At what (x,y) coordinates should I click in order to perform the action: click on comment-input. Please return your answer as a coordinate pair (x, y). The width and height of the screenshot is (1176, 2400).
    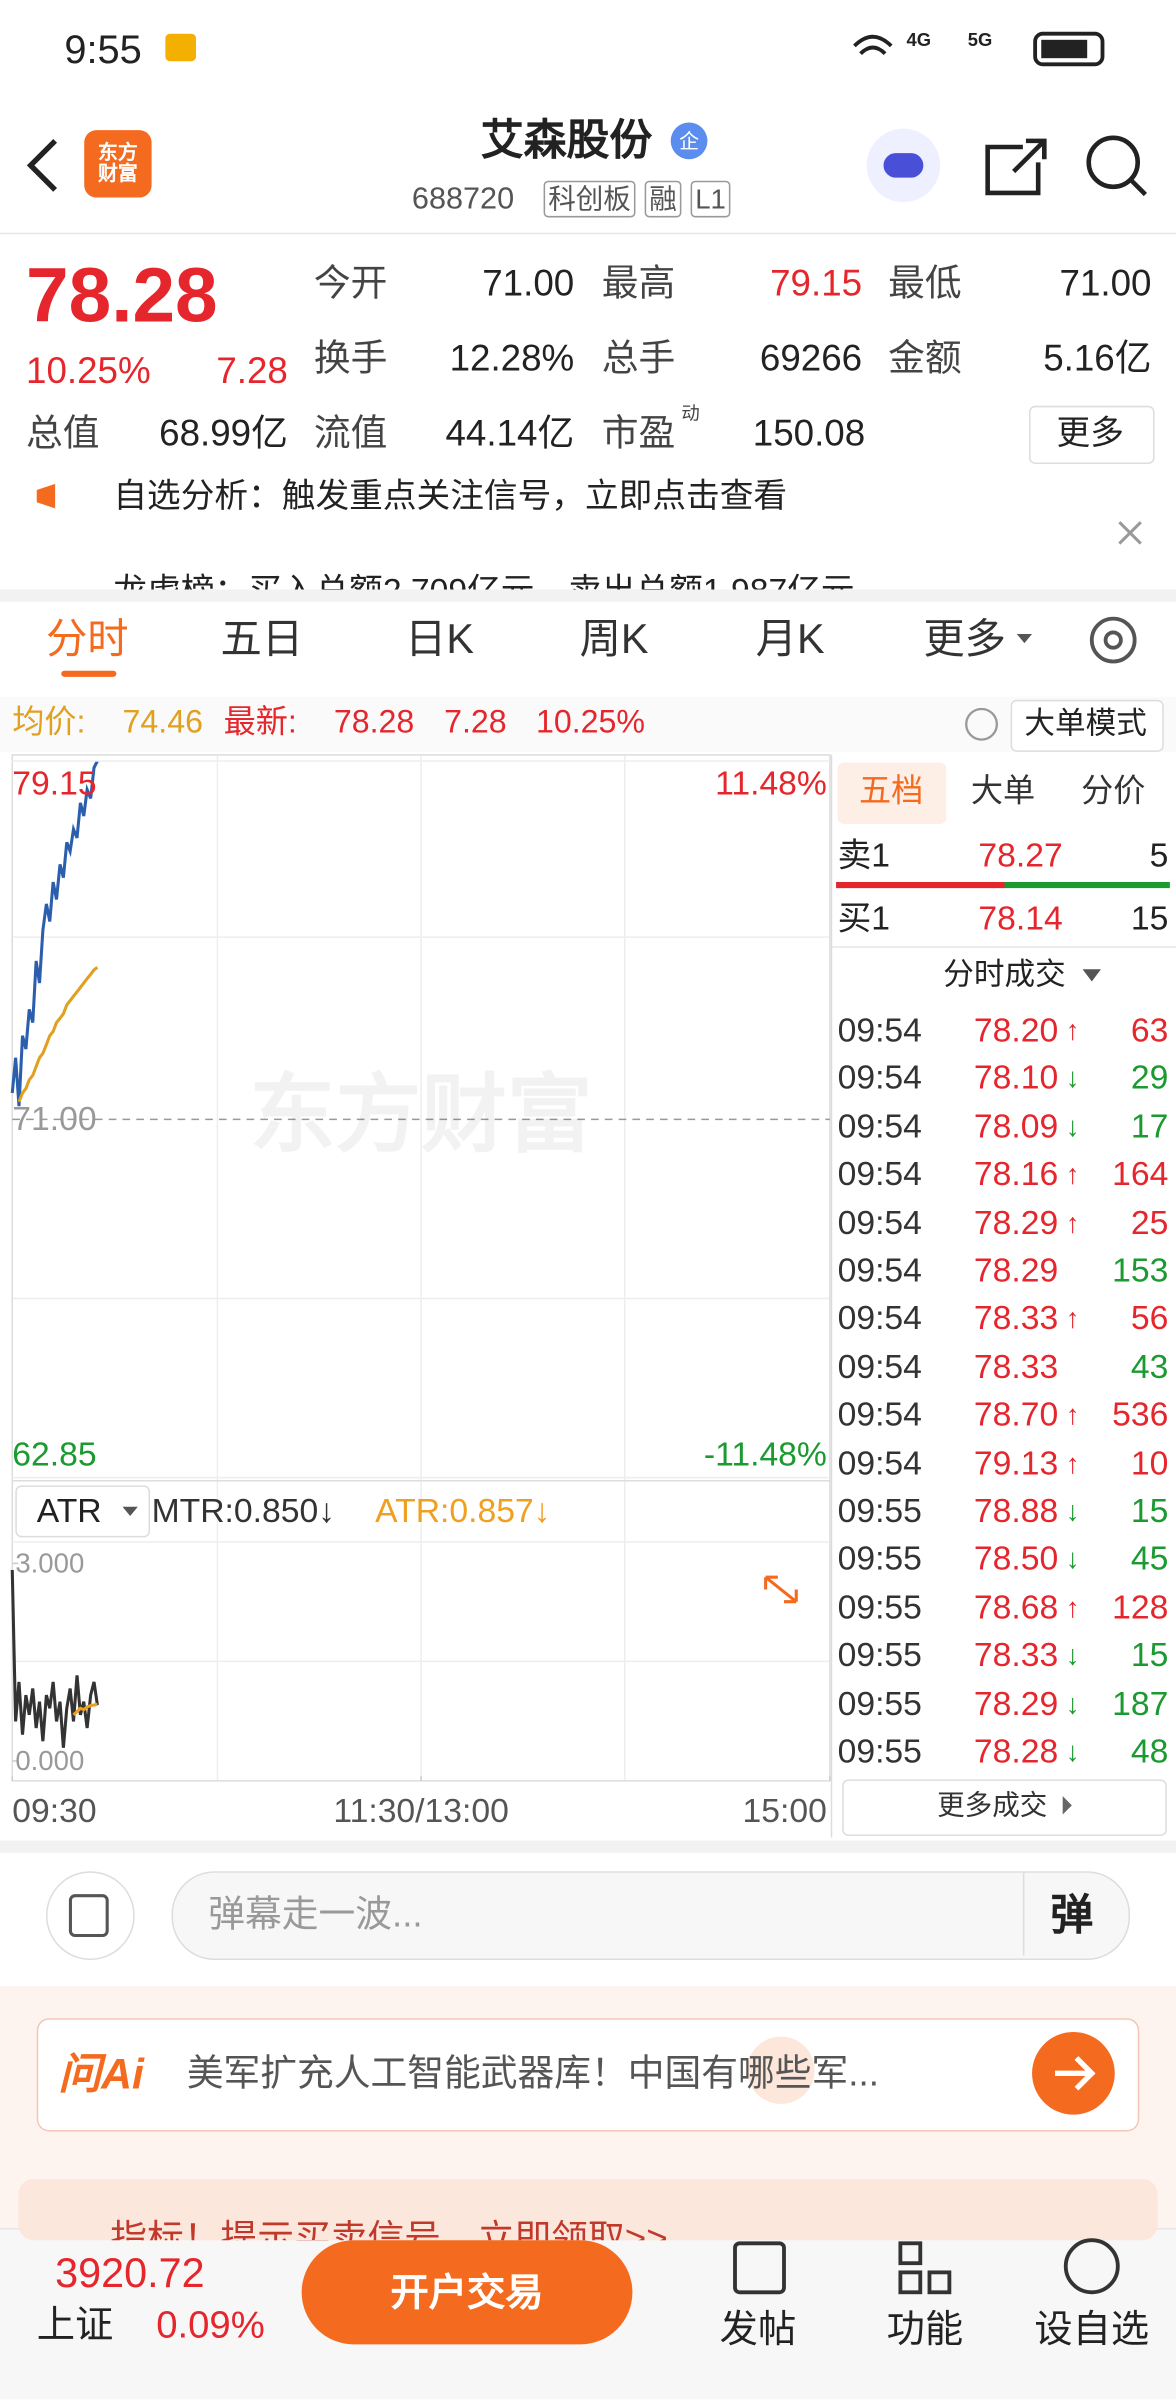
    Looking at the image, I should click on (651, 1915).